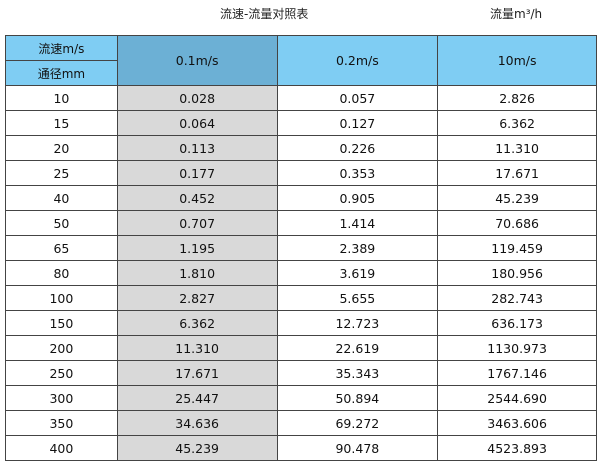 The image size is (600, 466). What do you see at coordinates (197, 248) in the screenshot?
I see `flow-cell: 1.195` at bounding box center [197, 248].